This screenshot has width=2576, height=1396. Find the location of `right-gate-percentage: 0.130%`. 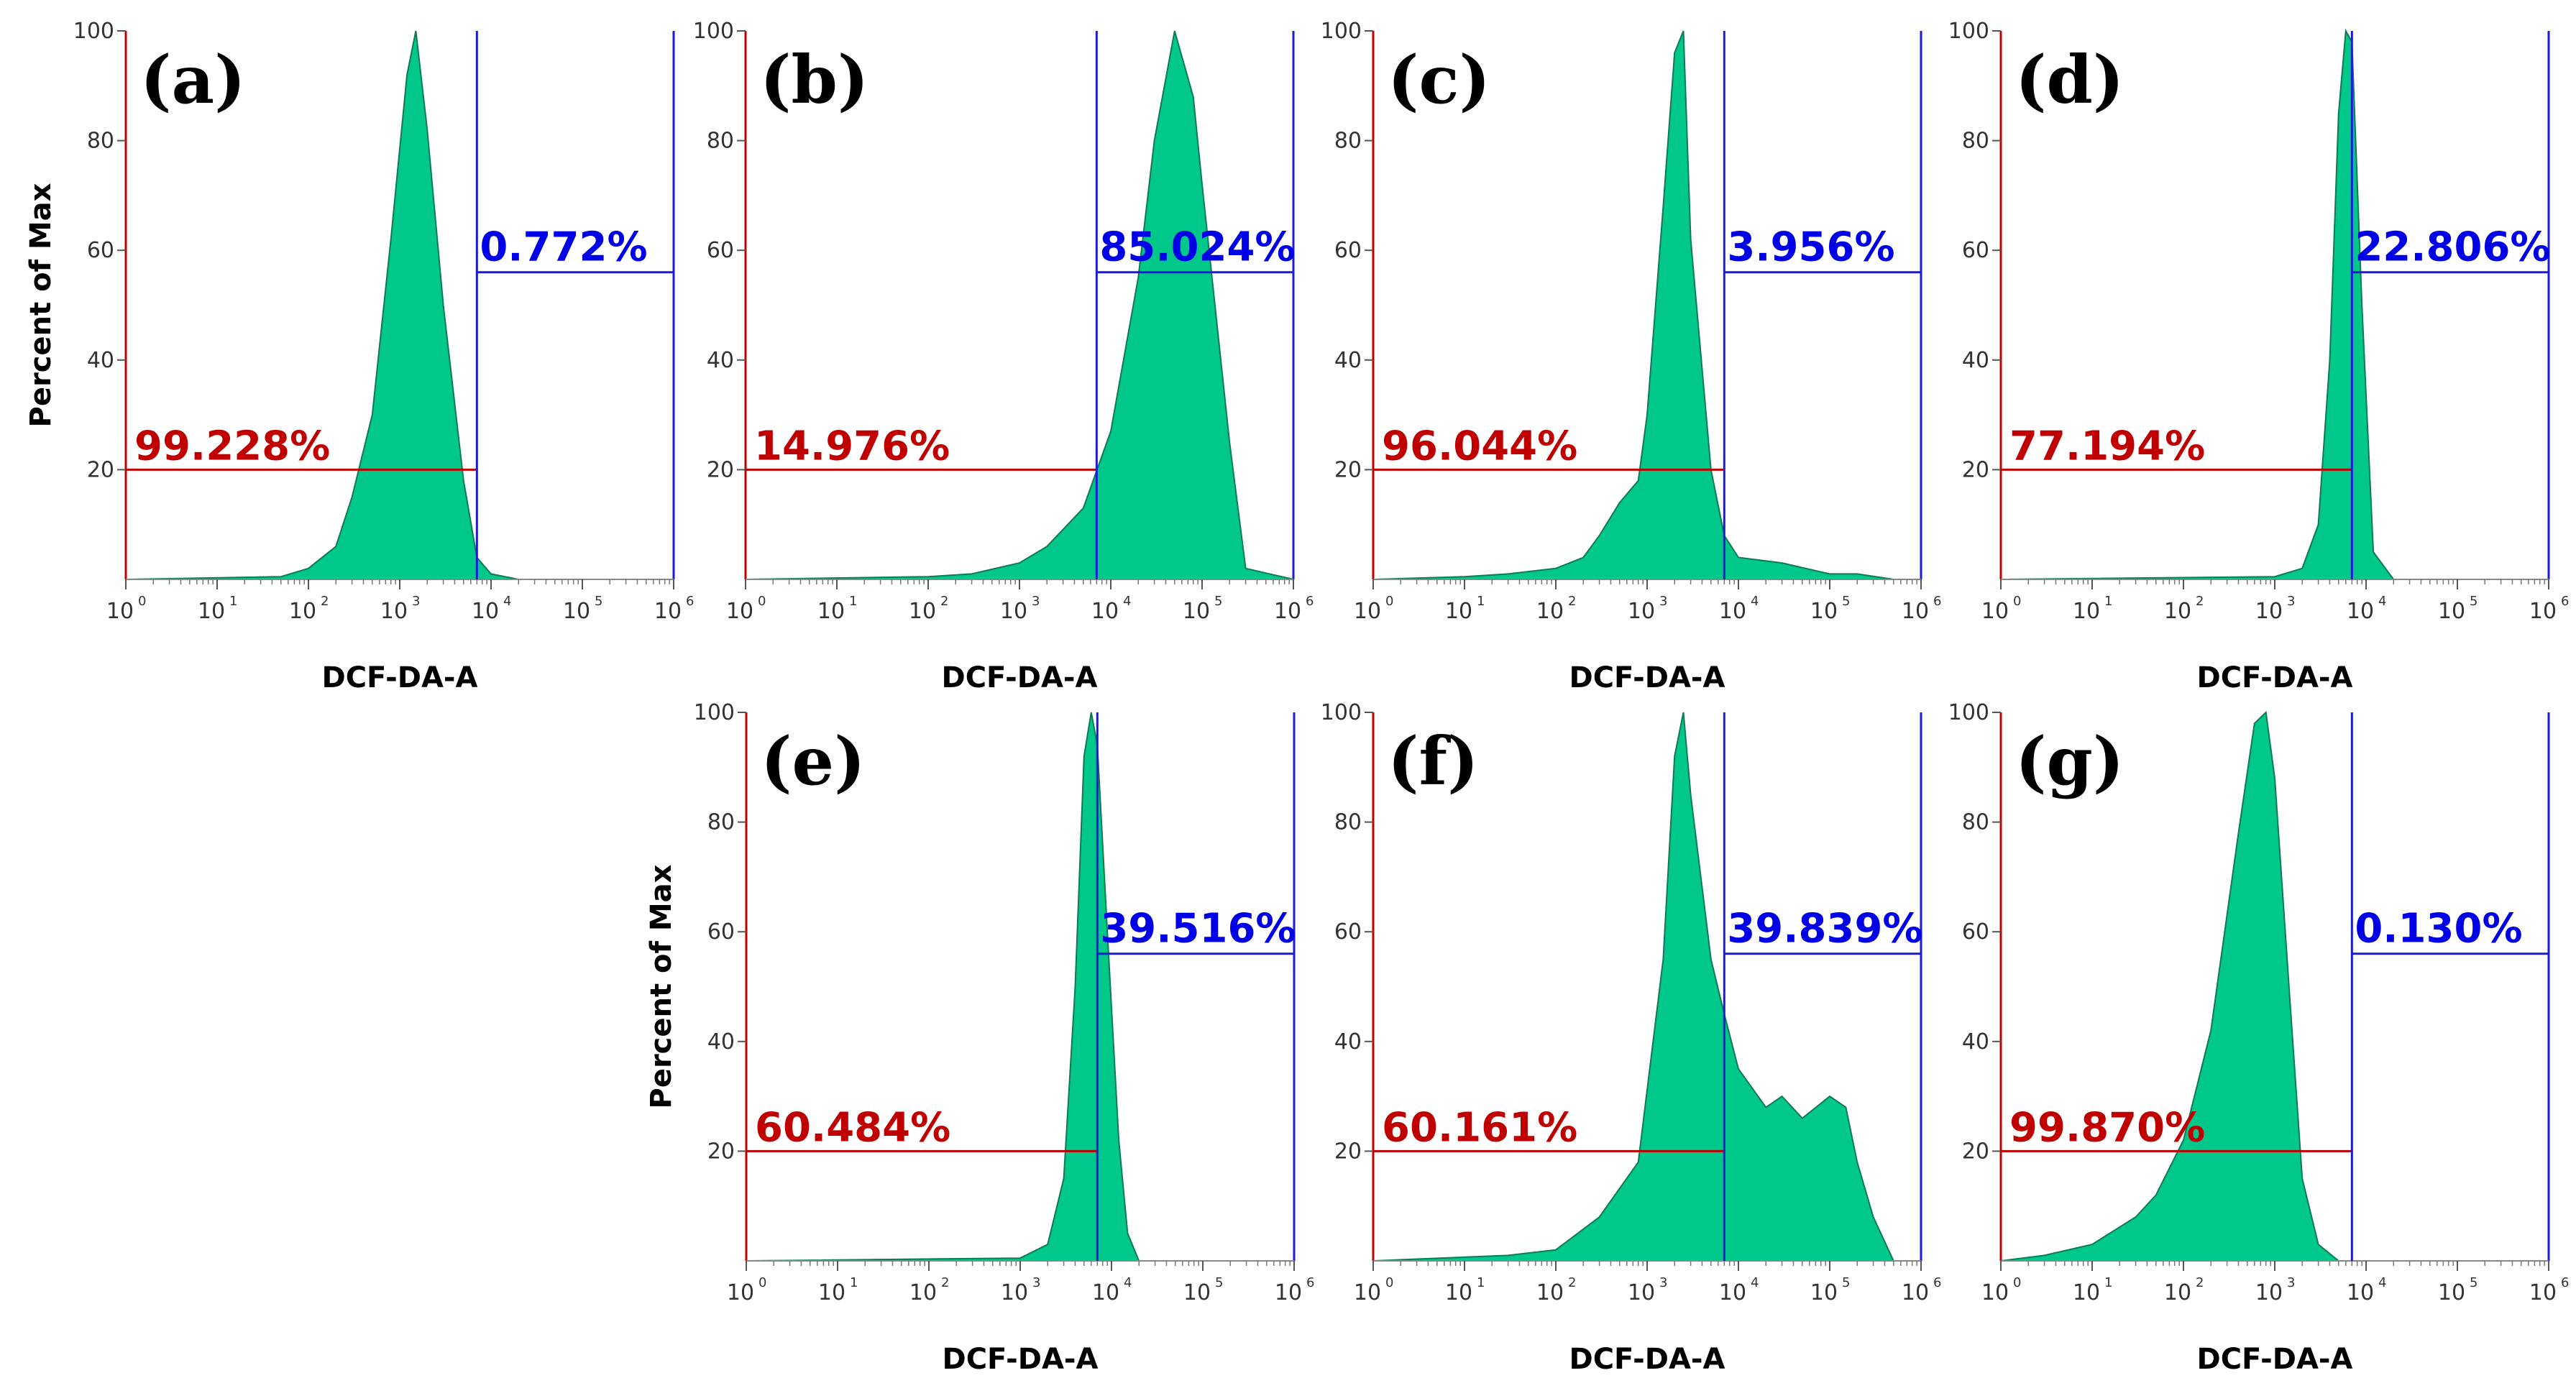

right-gate-percentage: 0.130% is located at coordinates (2438, 929).